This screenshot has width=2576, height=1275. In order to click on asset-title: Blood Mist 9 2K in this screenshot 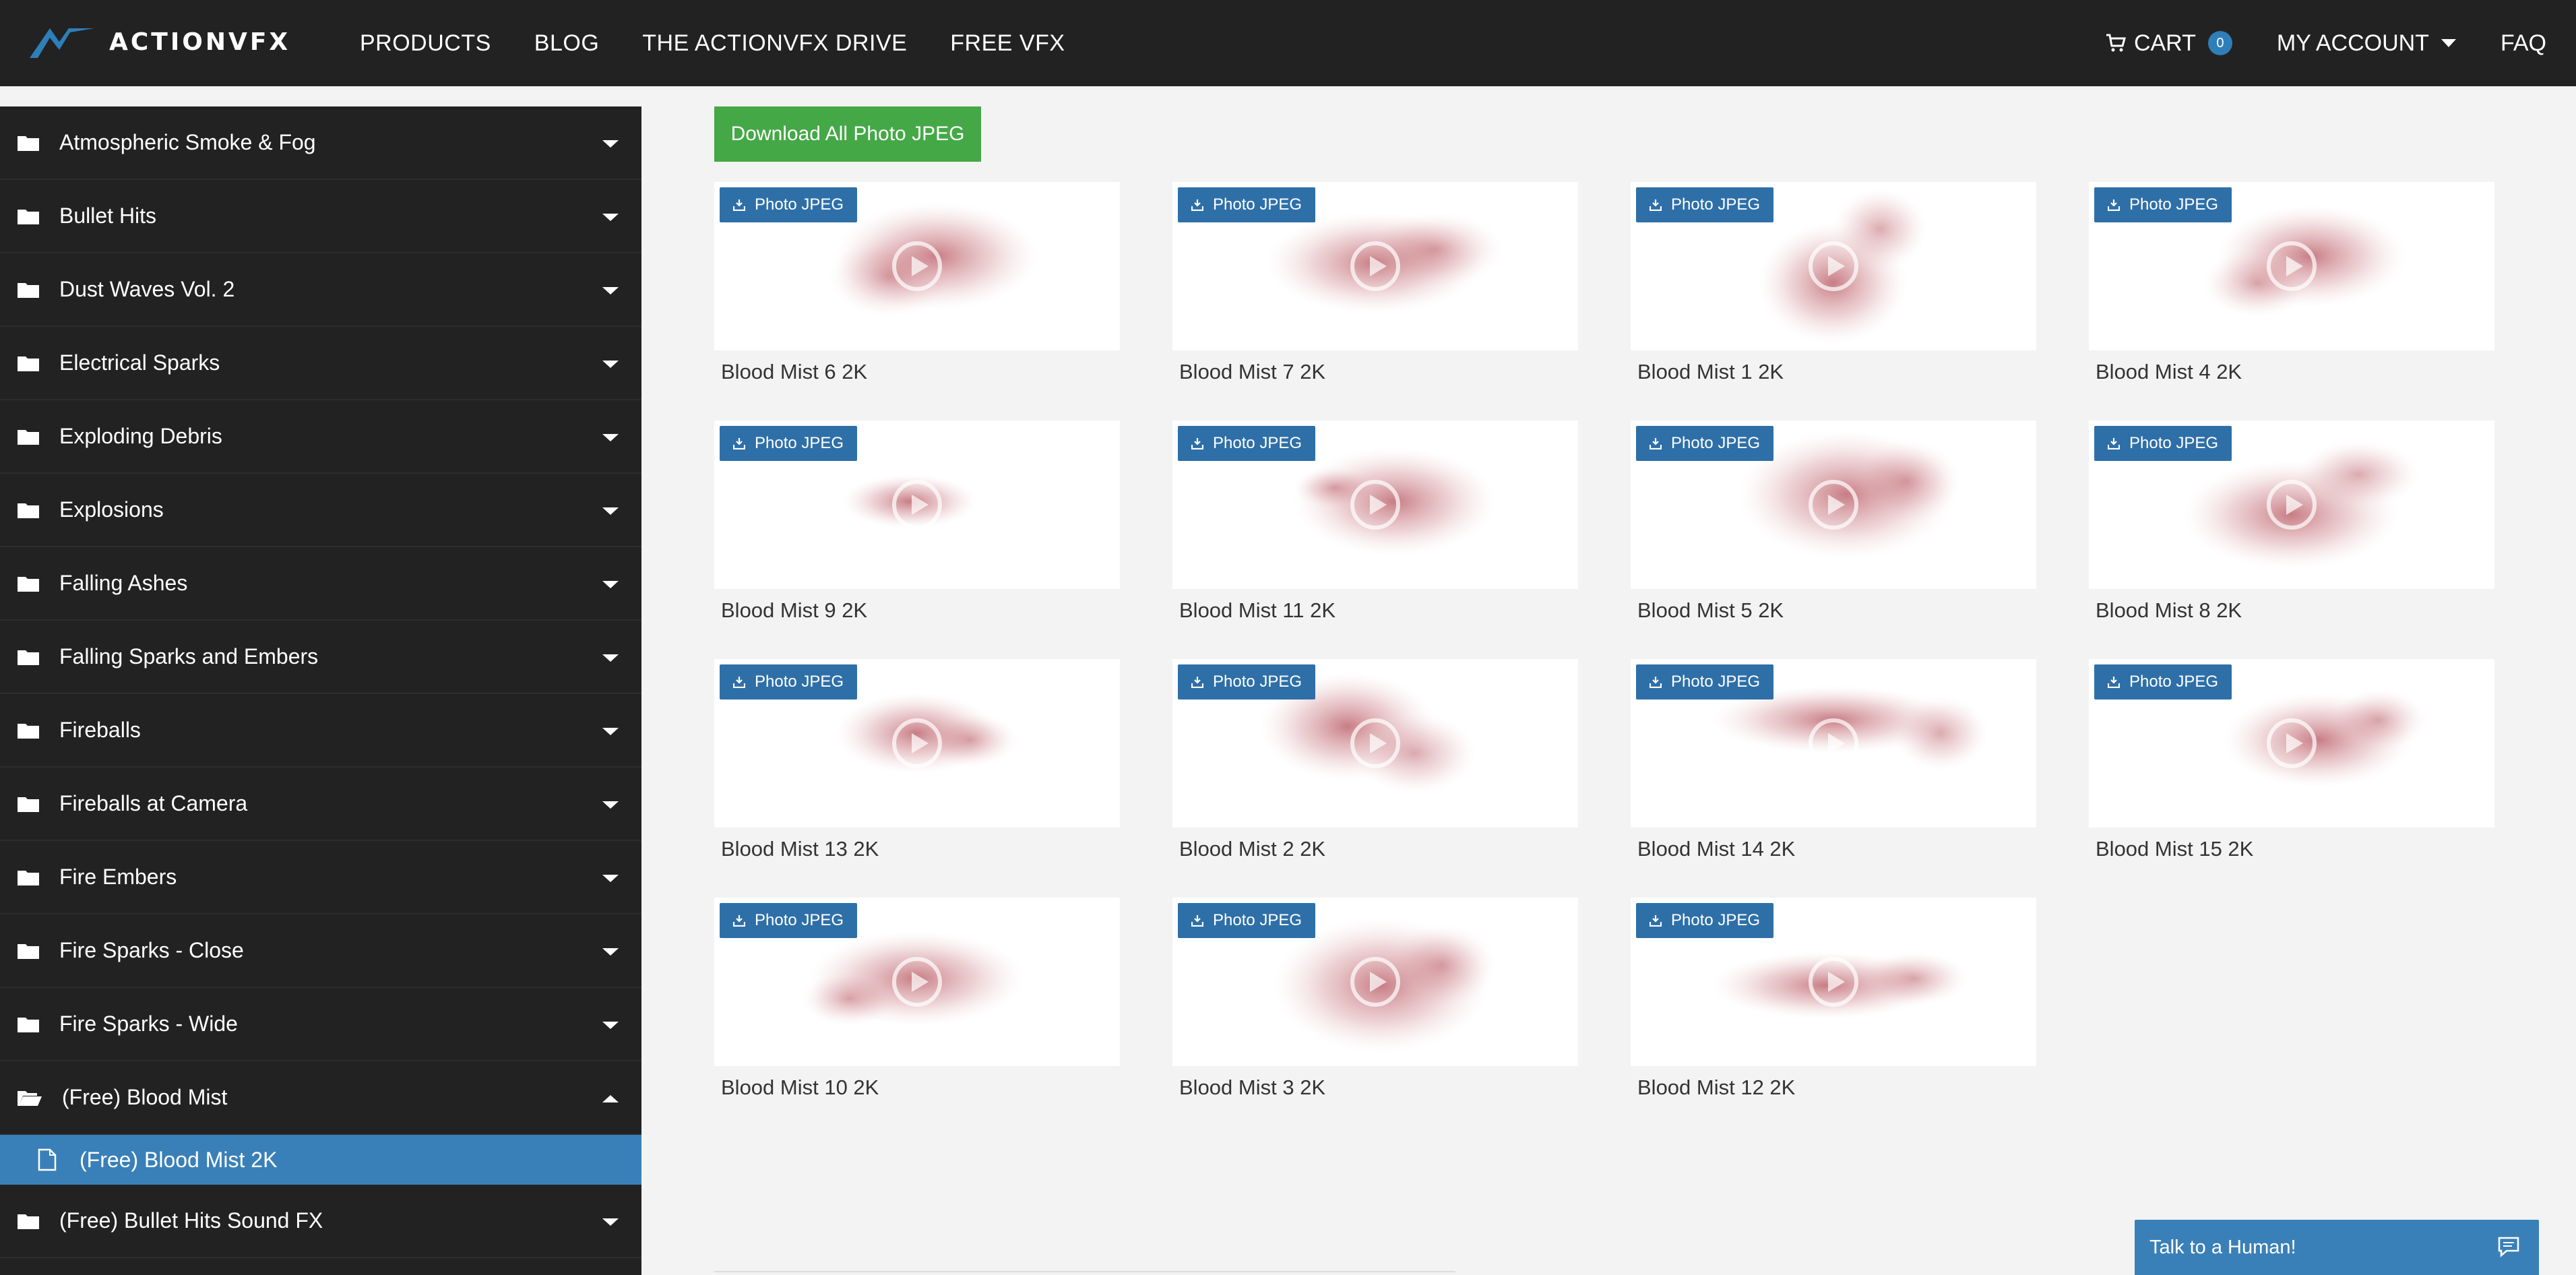, I will do `click(794, 610)`.